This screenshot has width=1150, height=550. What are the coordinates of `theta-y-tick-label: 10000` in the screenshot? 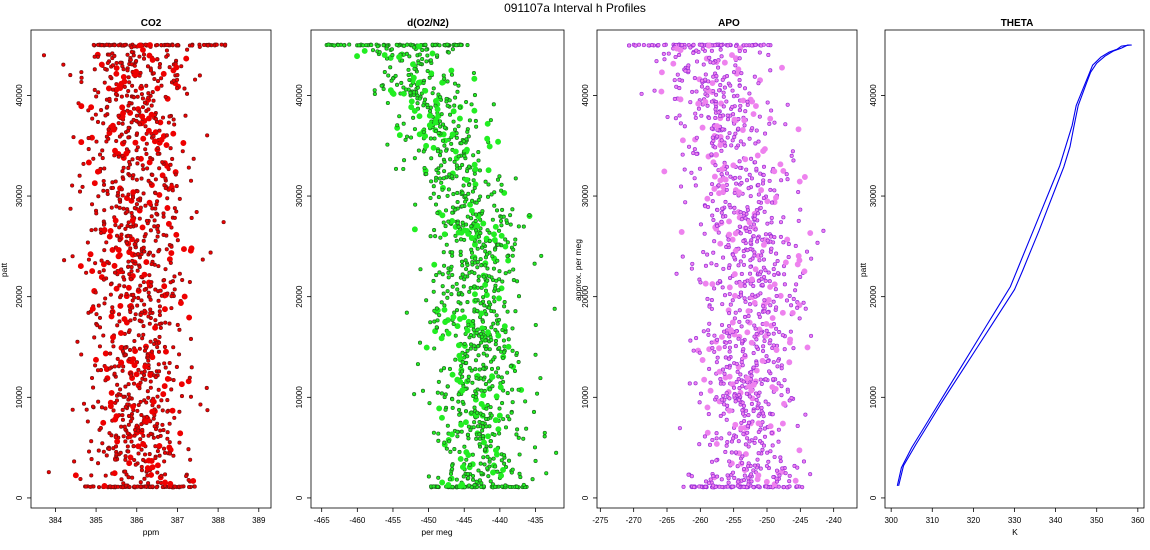 It's located at (873, 397).